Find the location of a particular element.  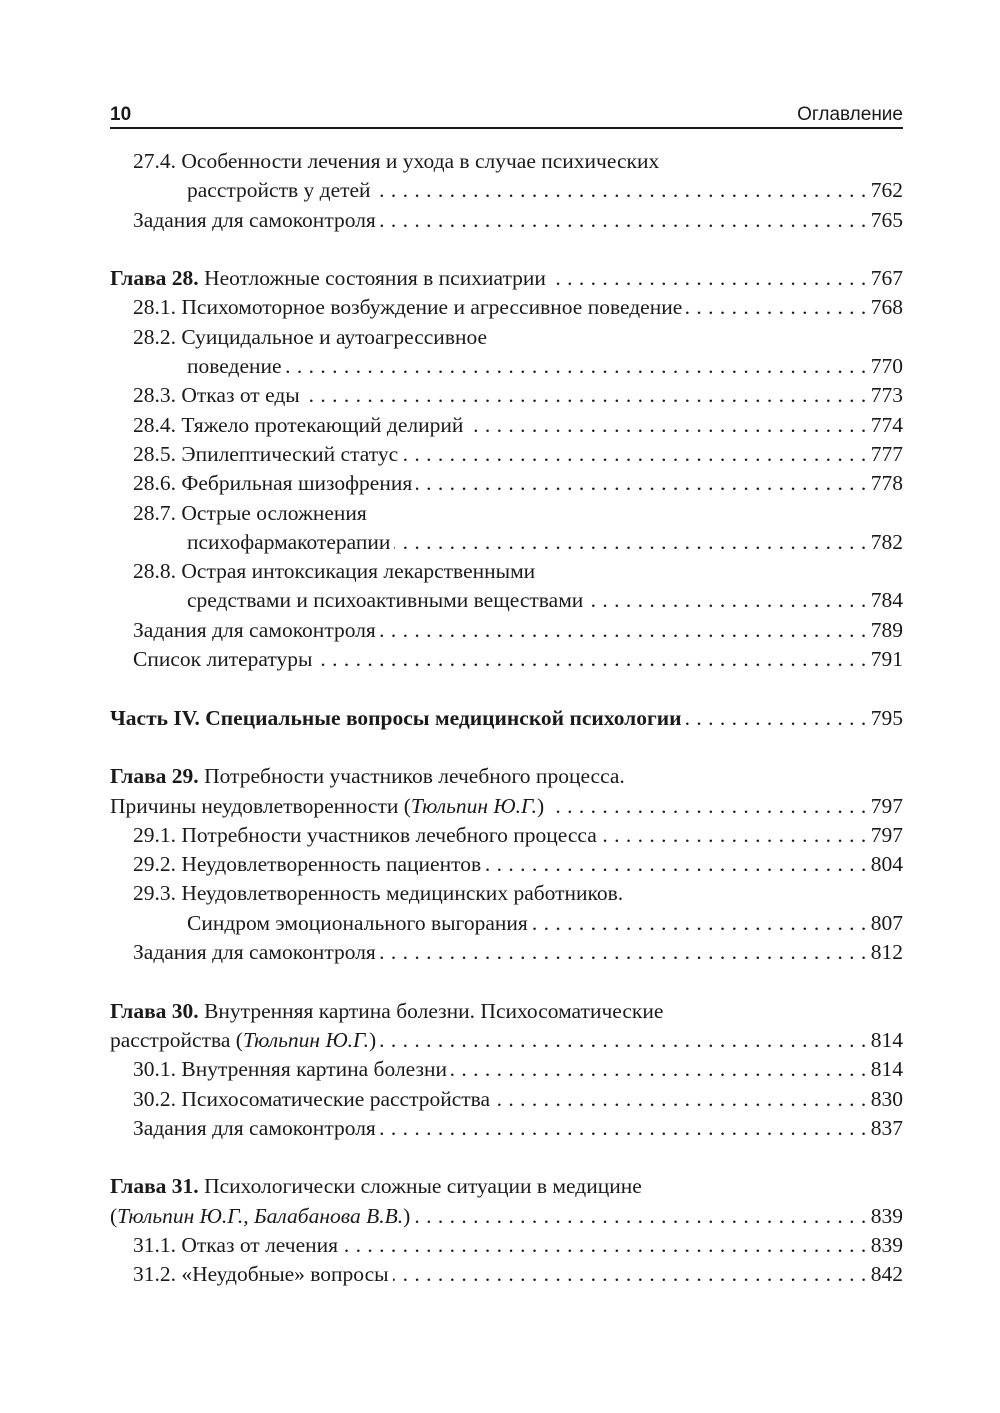

toc-entry: Список литературы 791 is located at coordinates (506, 659).